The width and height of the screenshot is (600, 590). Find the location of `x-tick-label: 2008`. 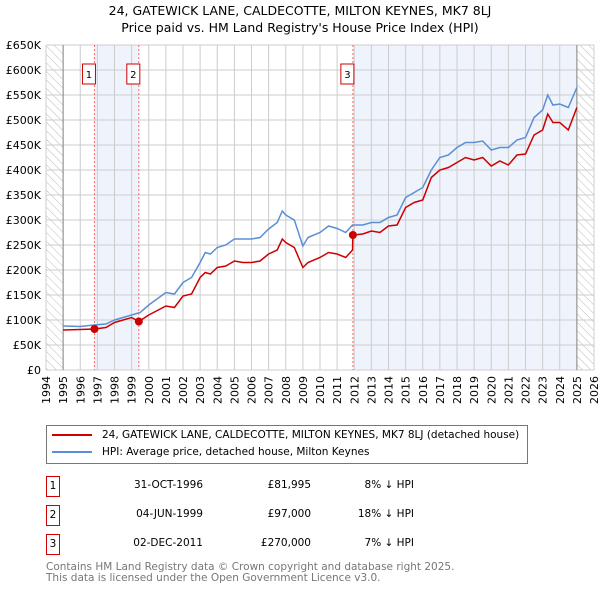

x-tick-label: 2008 is located at coordinates (286, 390).